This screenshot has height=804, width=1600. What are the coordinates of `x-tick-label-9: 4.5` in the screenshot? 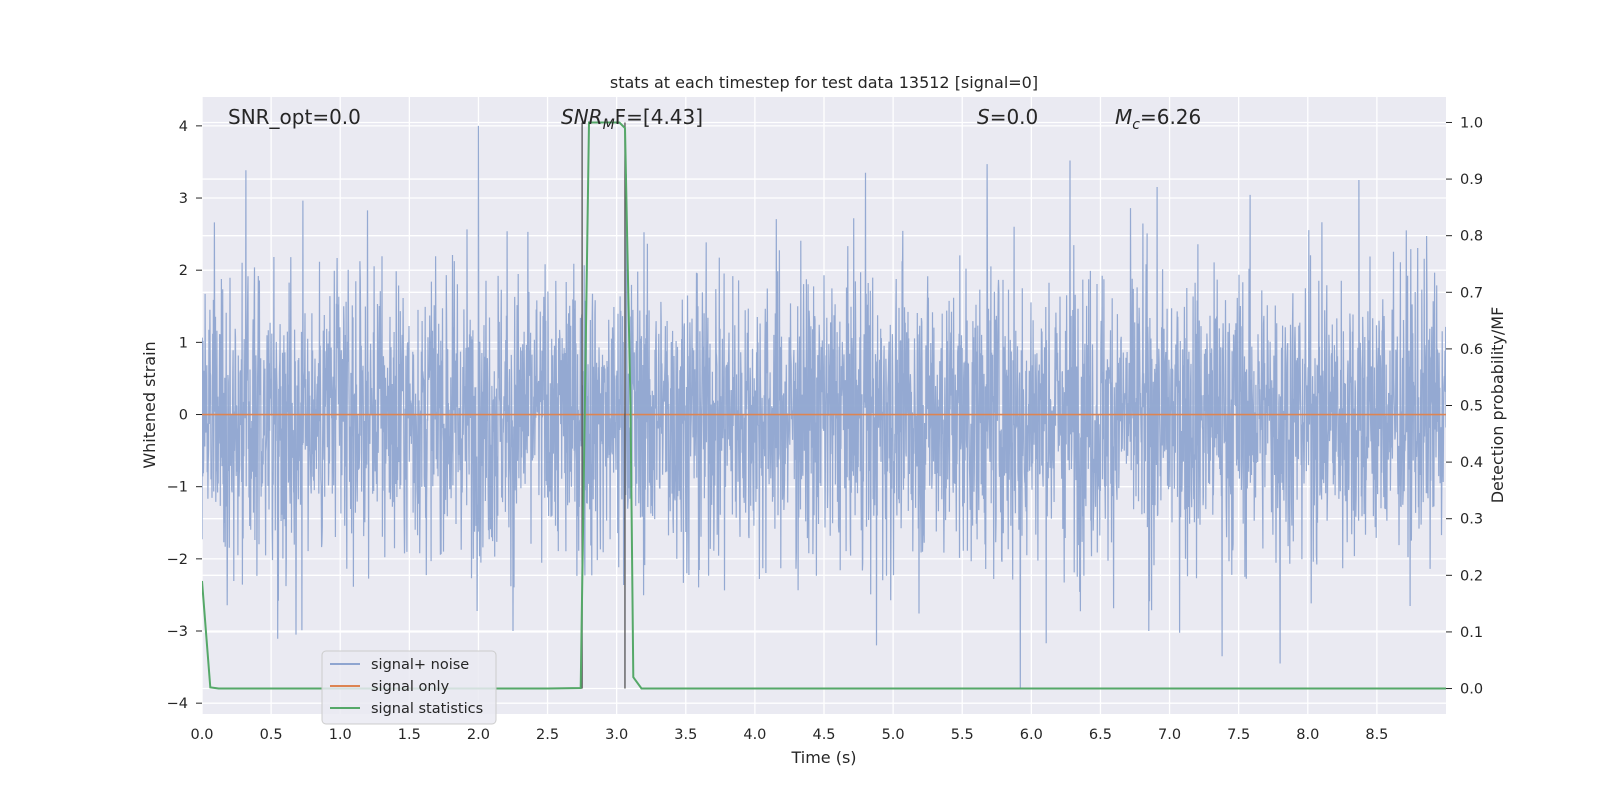 It's located at (823, 735).